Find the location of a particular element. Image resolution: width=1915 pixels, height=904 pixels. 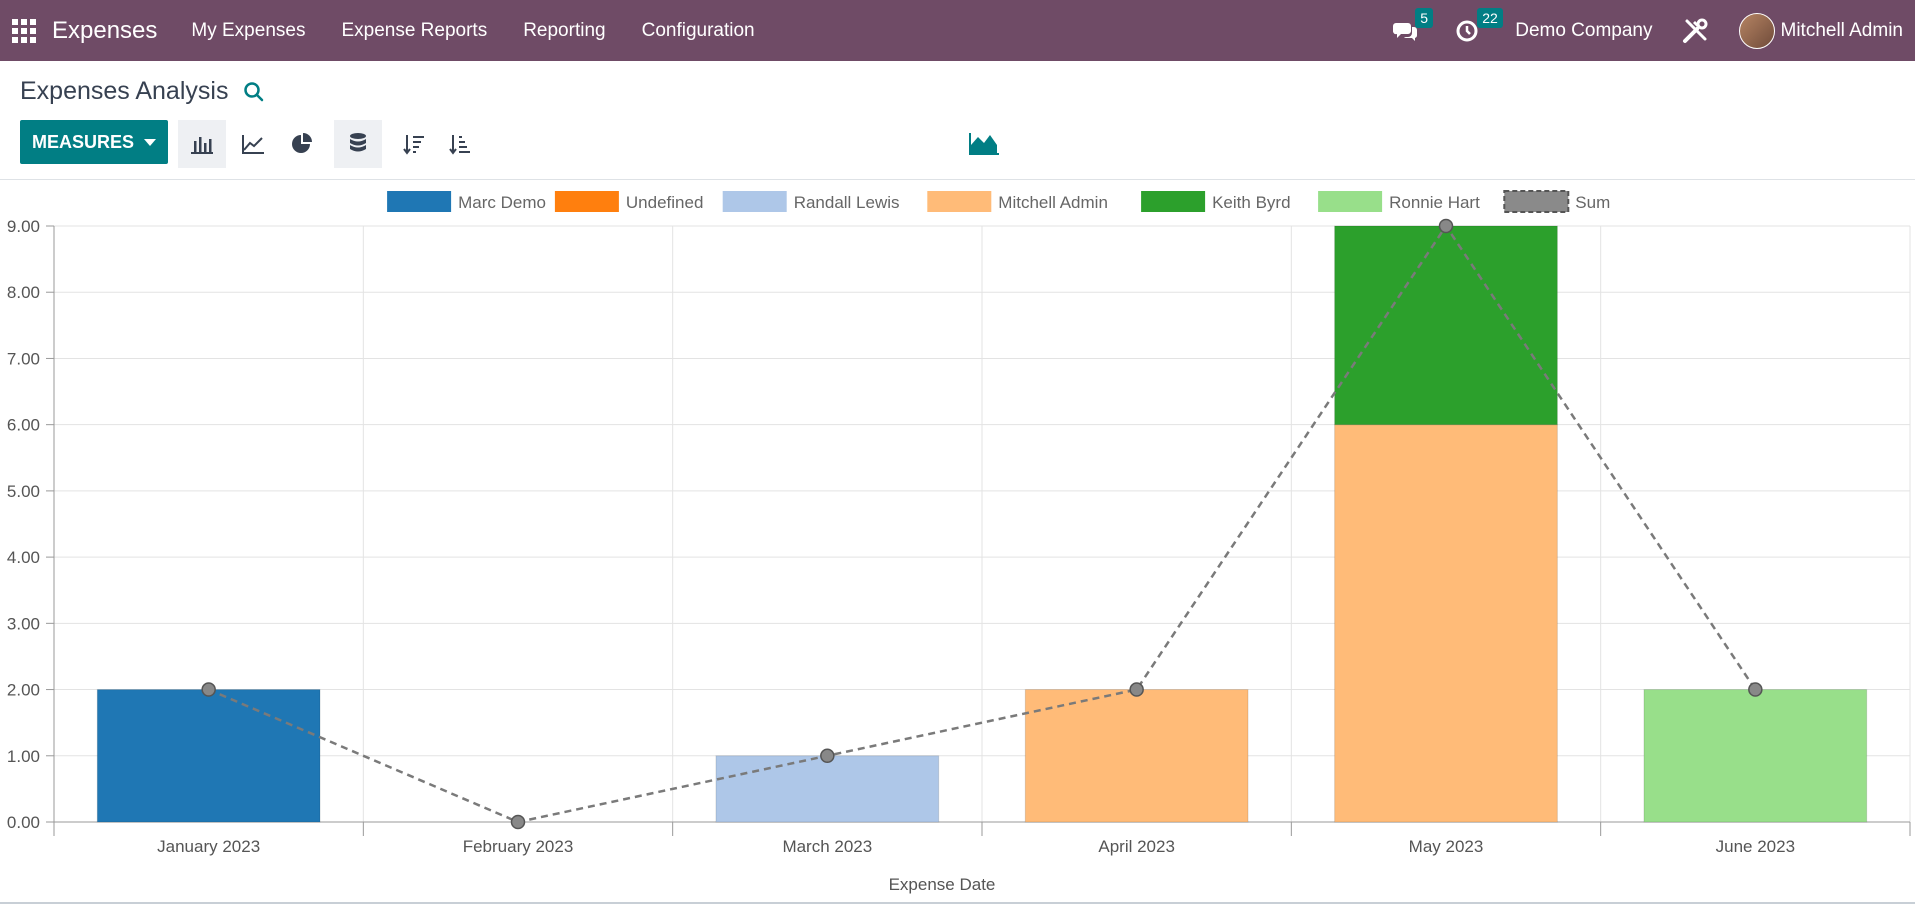

menu-reporting: Reporting is located at coordinates (564, 30).